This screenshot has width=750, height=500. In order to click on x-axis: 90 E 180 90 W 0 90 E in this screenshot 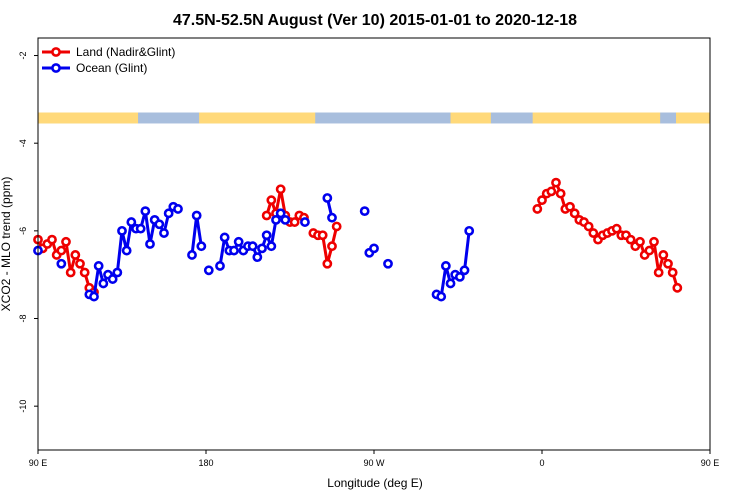, I will do `click(374, 459)`.